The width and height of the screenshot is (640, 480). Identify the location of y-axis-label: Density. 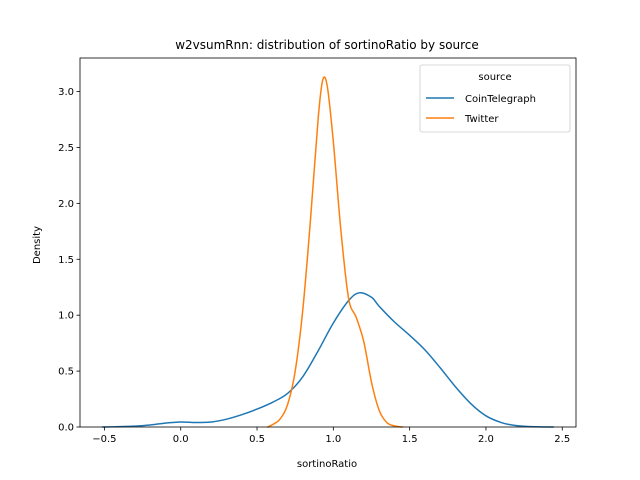
(37, 245).